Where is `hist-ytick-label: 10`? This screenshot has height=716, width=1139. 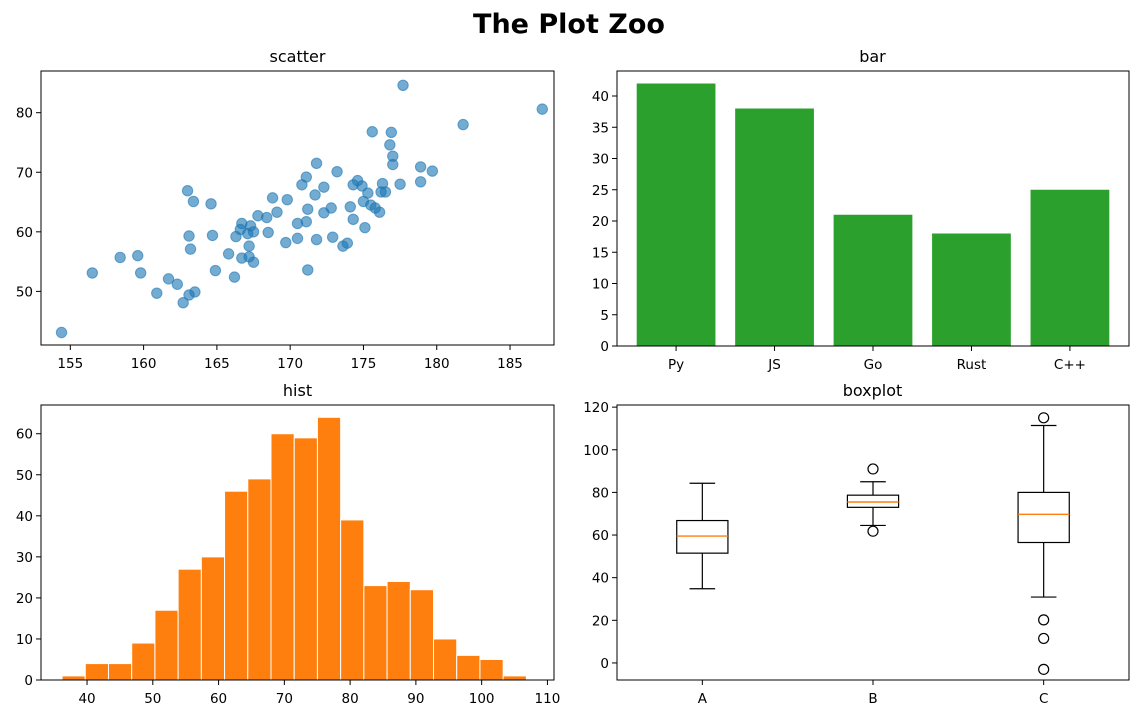 hist-ytick-label: 10 is located at coordinates (24, 640).